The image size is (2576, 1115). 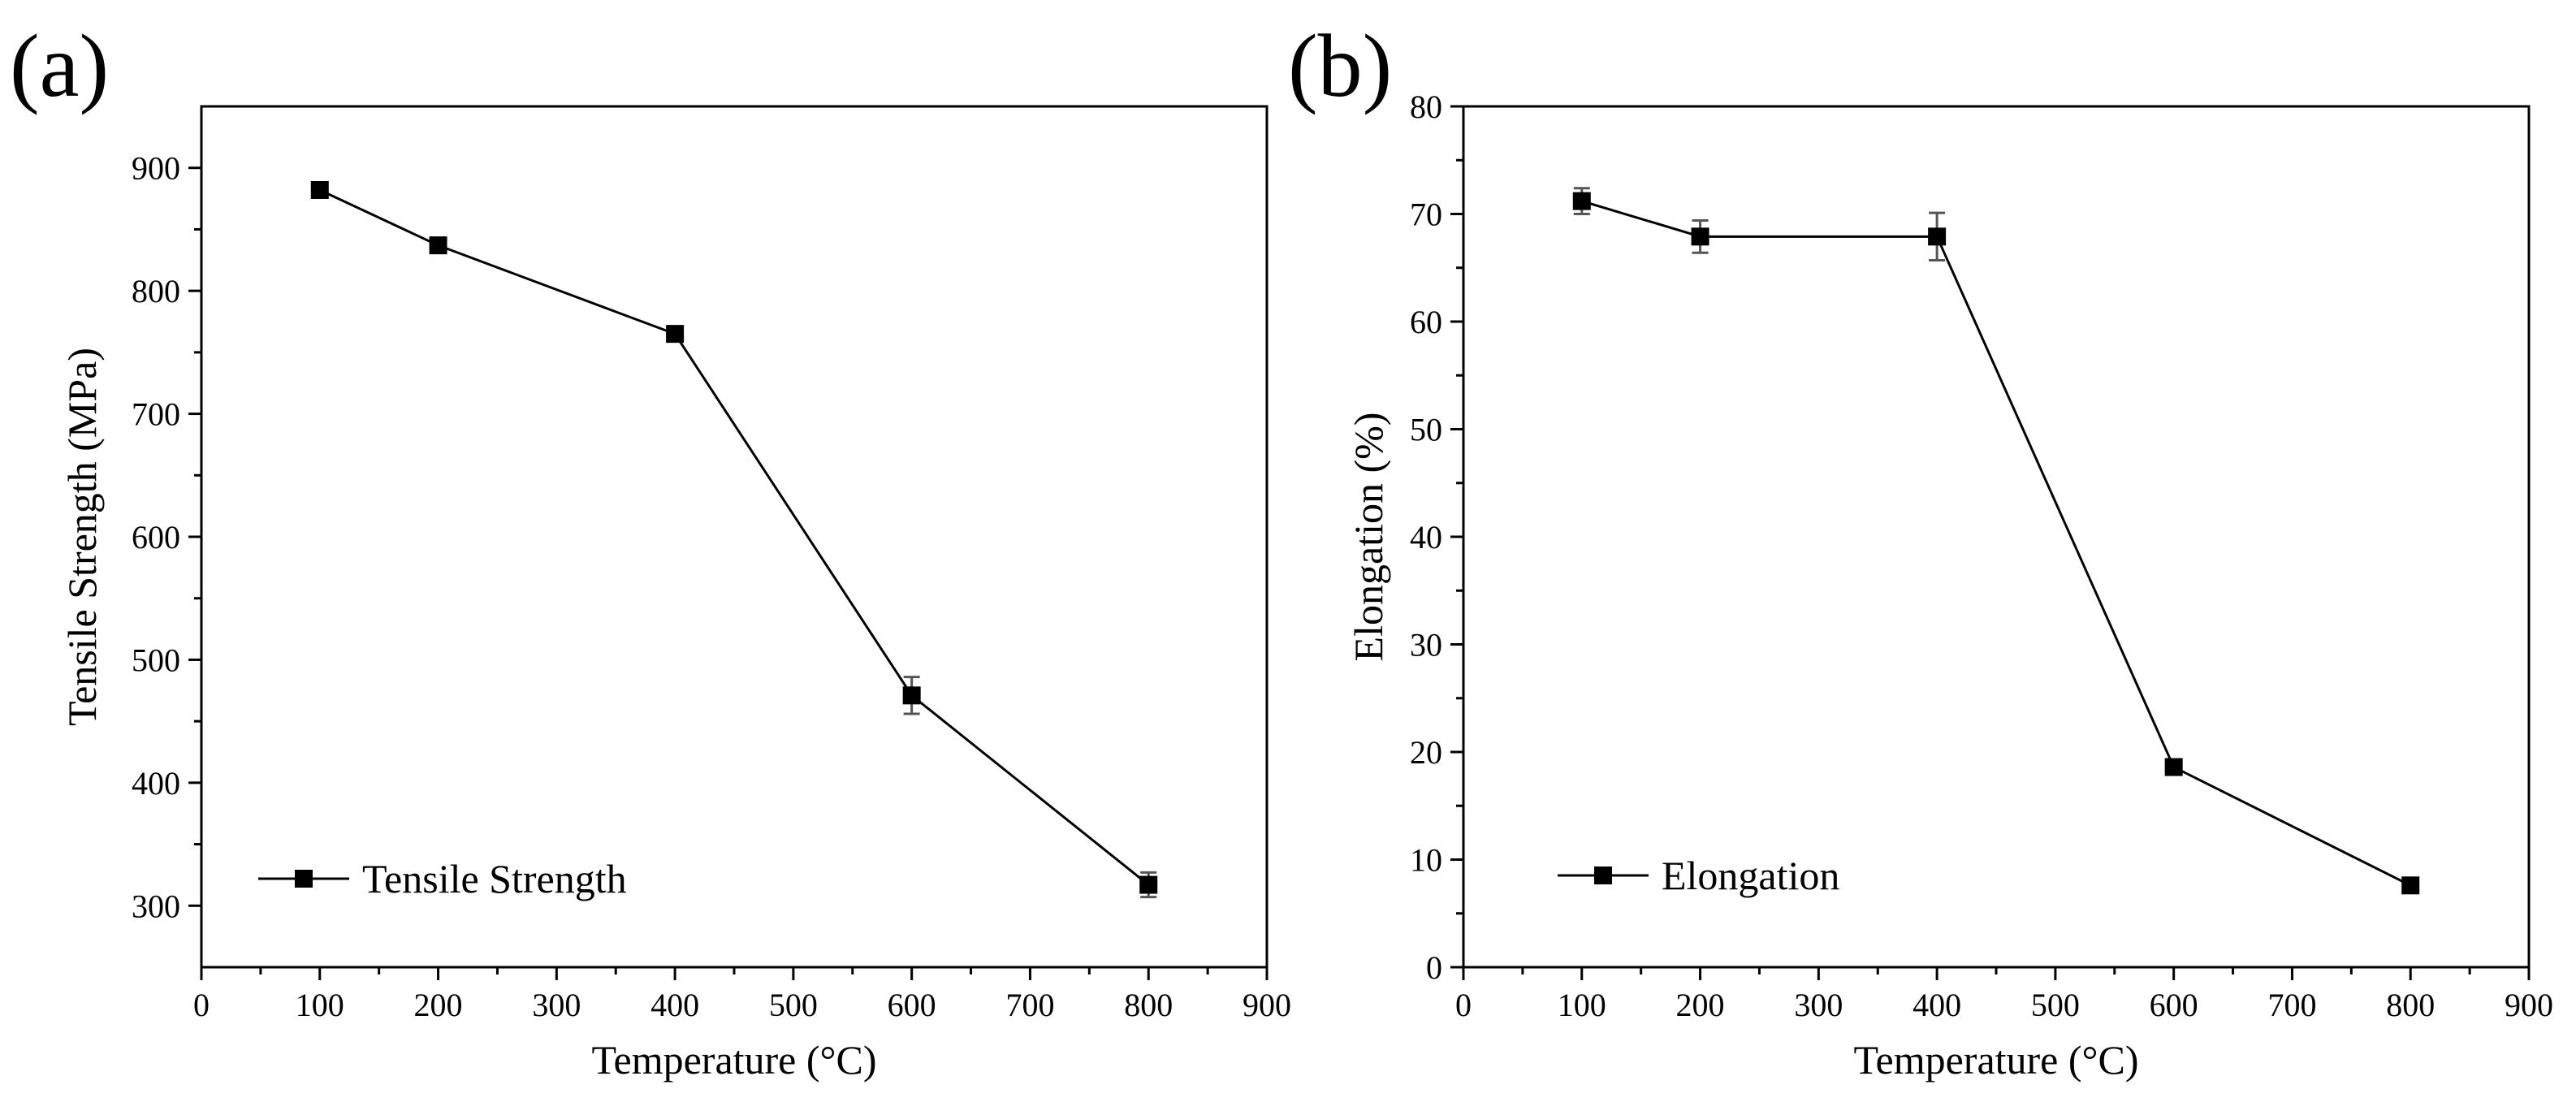 What do you see at coordinates (1368, 537) in the screenshot?
I see `y-axis-title: Elongation (%)` at bounding box center [1368, 537].